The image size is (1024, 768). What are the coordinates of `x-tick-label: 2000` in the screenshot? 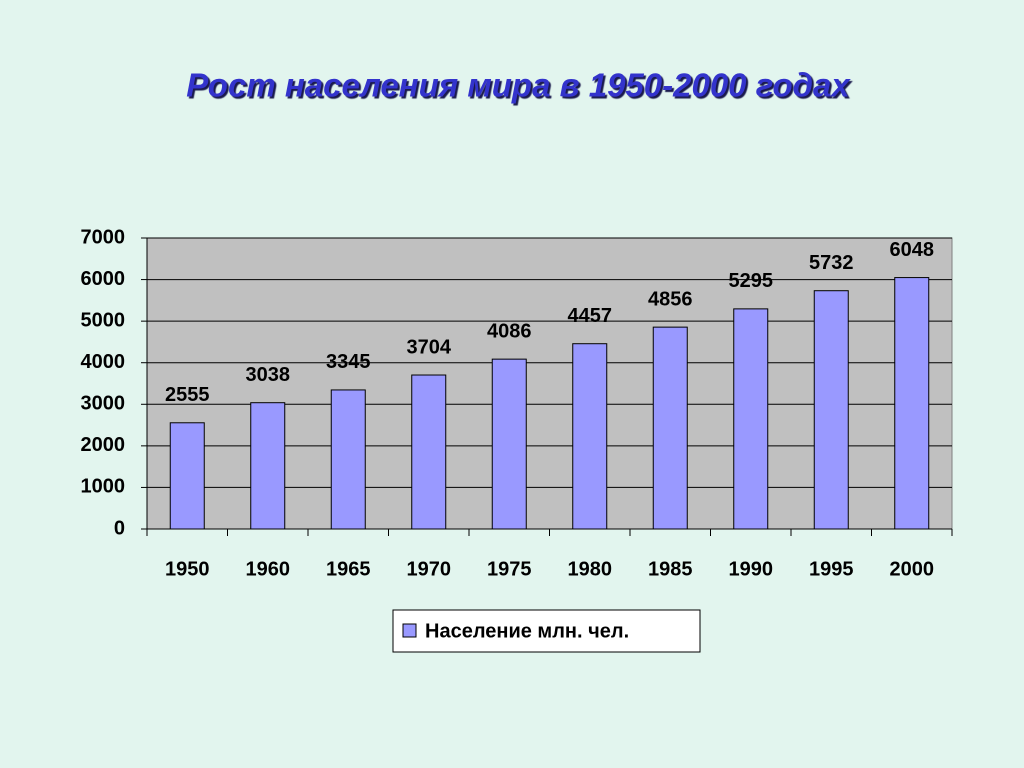 It's located at (912, 569).